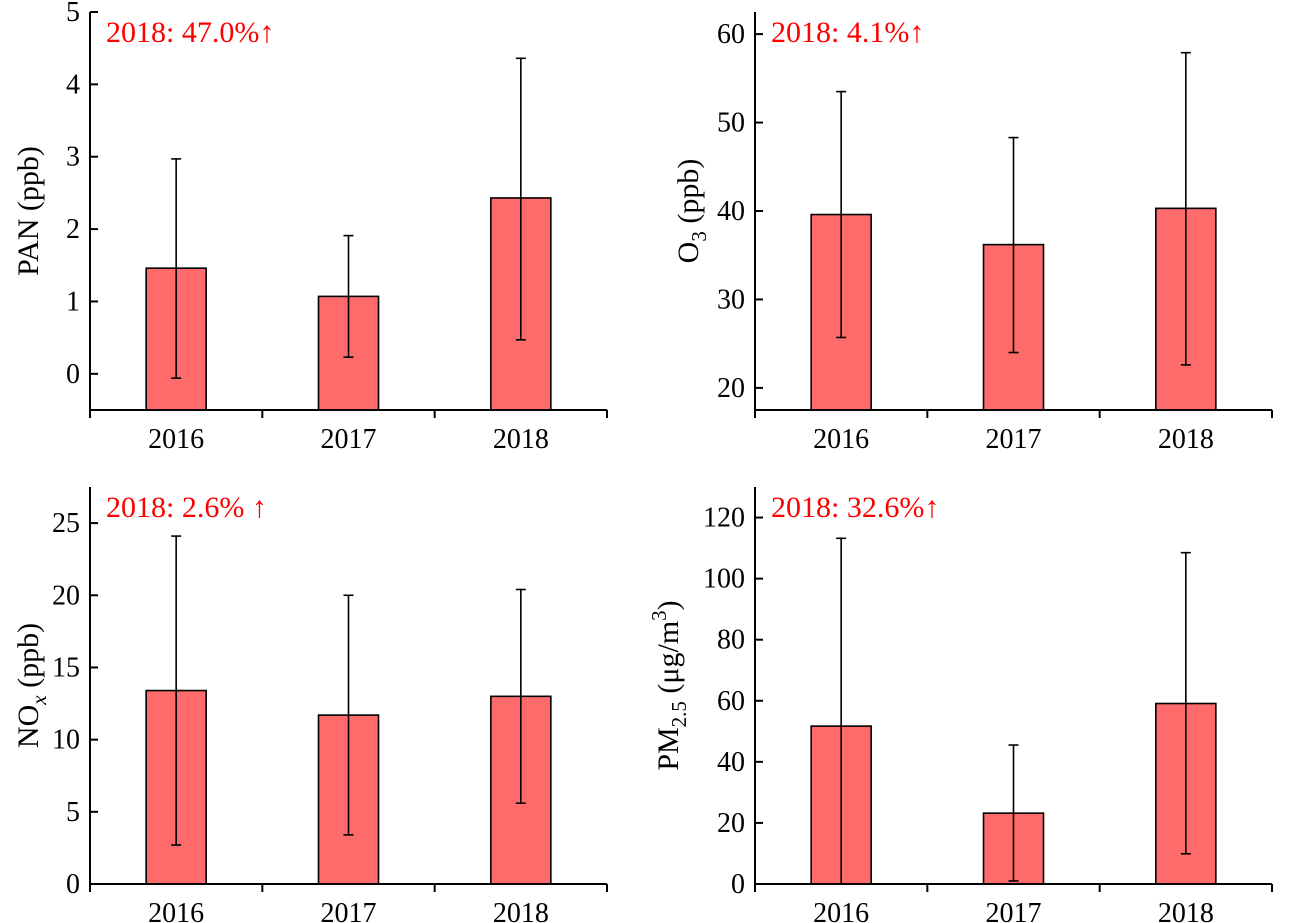  Describe the element at coordinates (66, 523) in the screenshot. I see `y-tick-label: 25` at that location.